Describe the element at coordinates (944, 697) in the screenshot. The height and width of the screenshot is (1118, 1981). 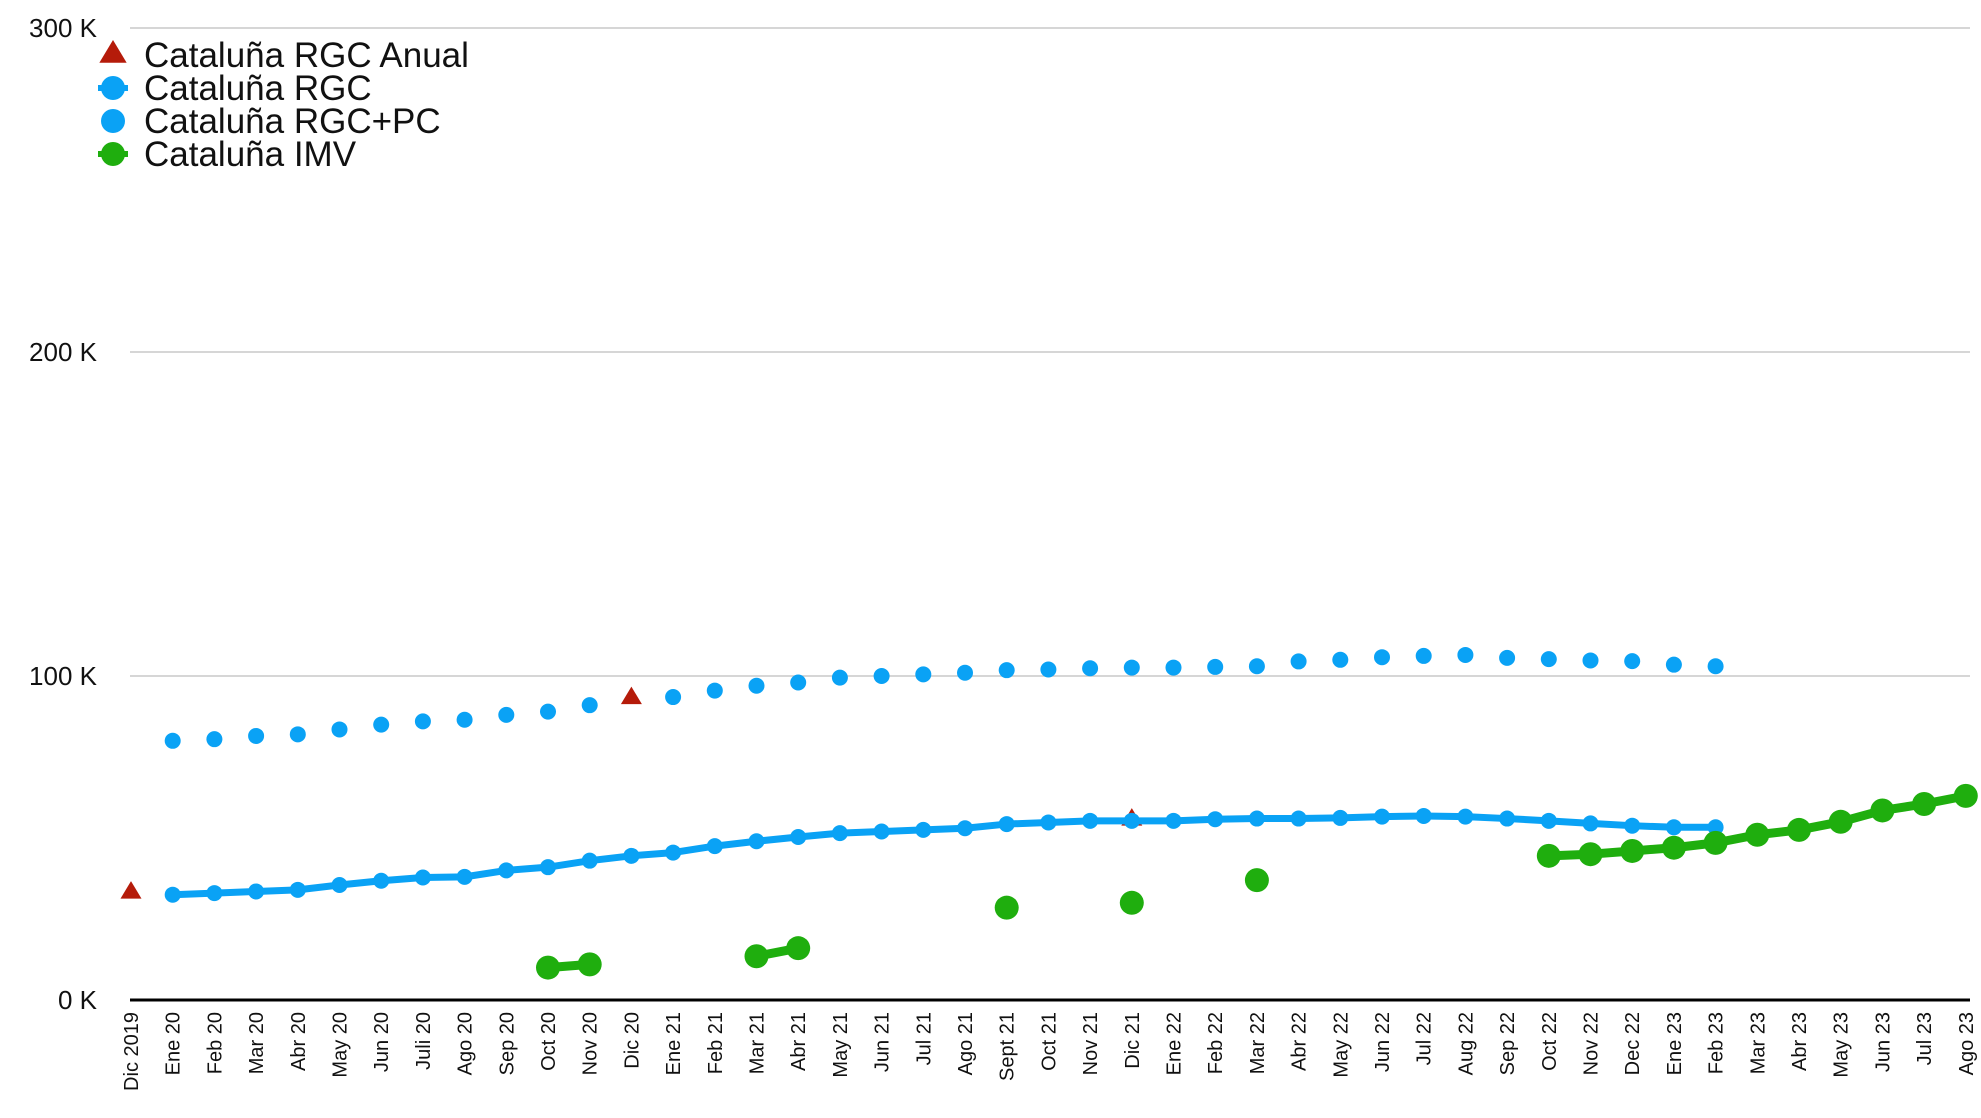
I see `series-cataluna-rgc-pc` at that location.